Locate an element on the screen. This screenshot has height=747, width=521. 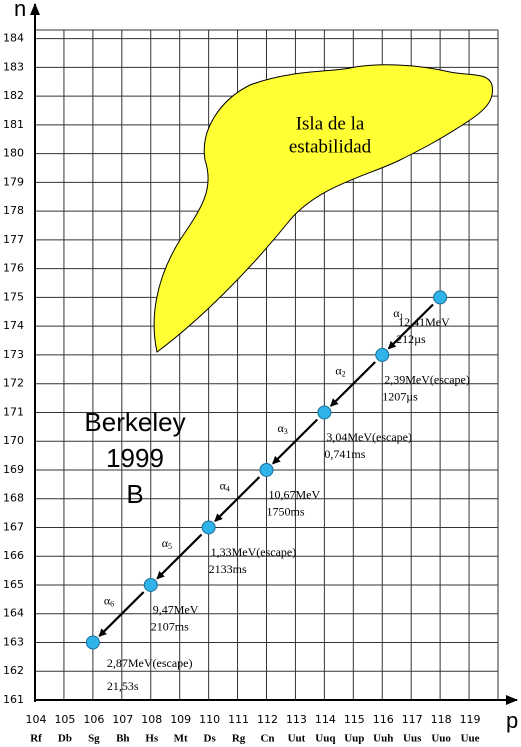
decay-time: 21,53s is located at coordinates (123, 686).